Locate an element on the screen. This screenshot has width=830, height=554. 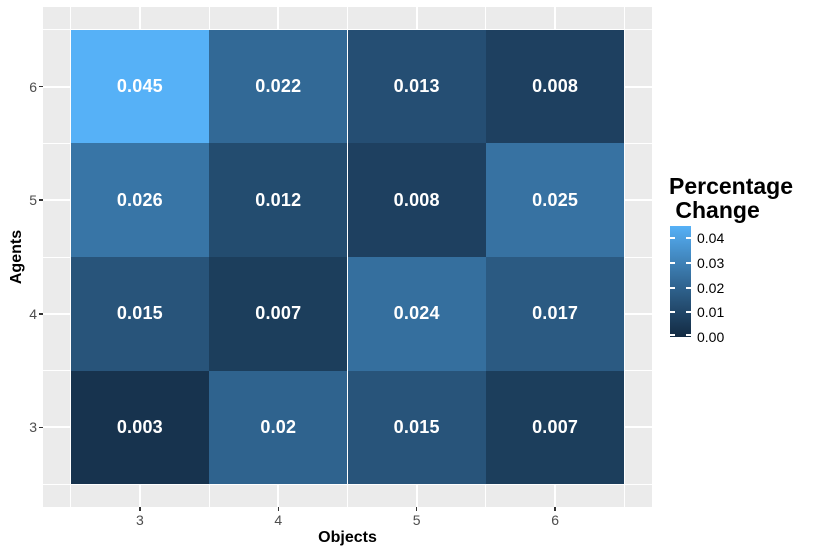
heatmap-tile: 0.003 is located at coordinates (140, 427).